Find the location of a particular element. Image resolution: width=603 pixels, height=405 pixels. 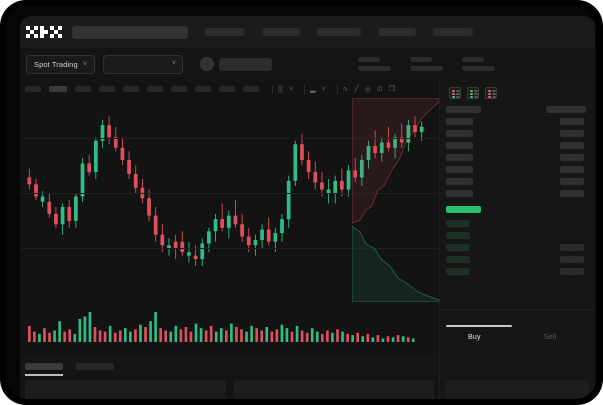

wave-icon: ∿ is located at coordinates (345, 89).